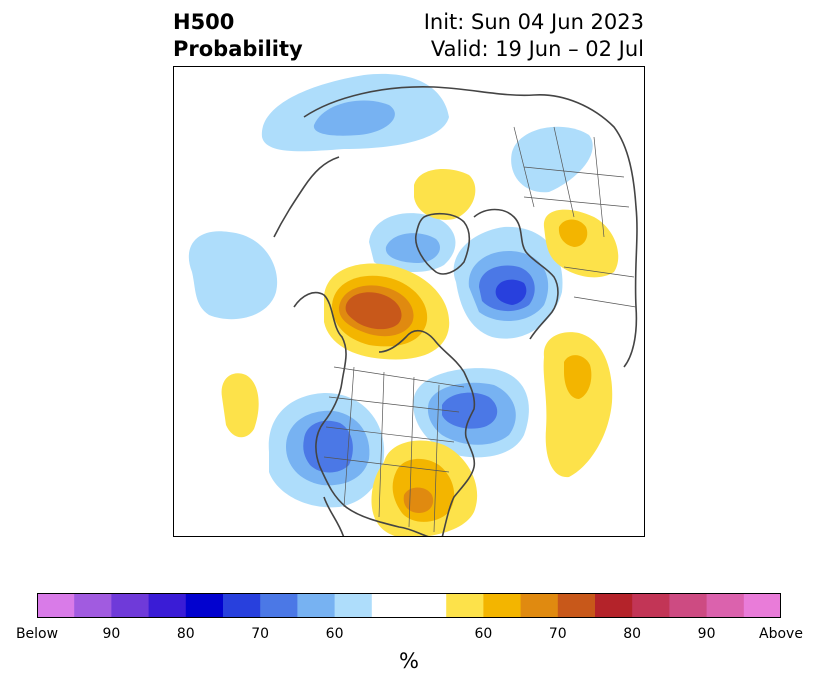  Describe the element at coordinates (37, 634) in the screenshot. I see `colorbar-tick-label: Below` at that location.